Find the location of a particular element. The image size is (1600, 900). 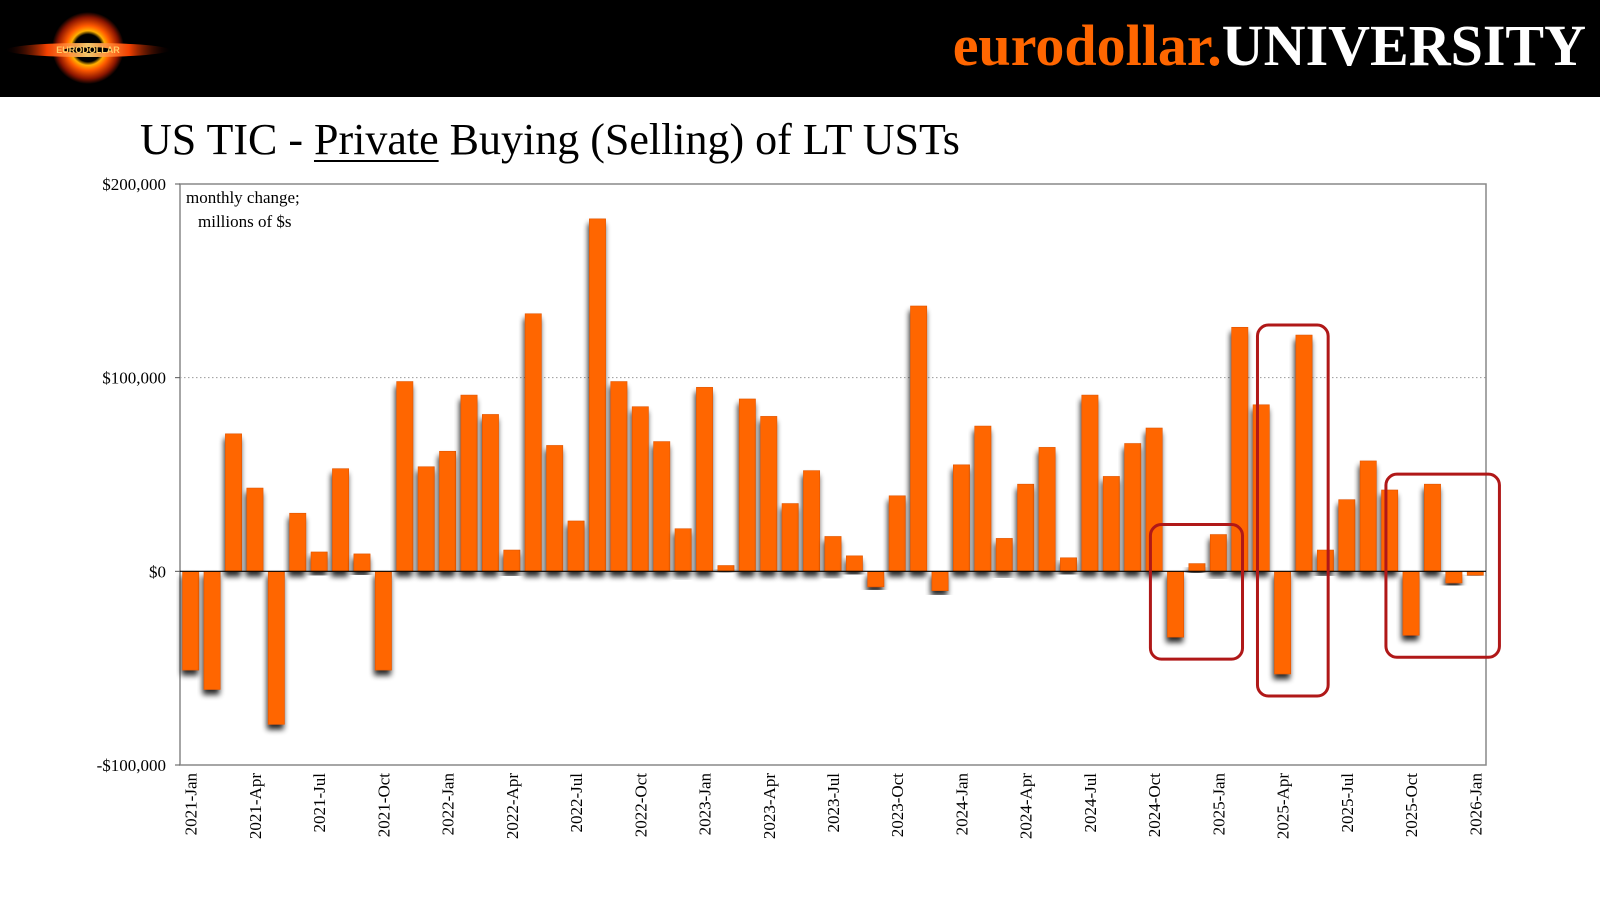

bar-2025-Oct is located at coordinates (1411, 603).